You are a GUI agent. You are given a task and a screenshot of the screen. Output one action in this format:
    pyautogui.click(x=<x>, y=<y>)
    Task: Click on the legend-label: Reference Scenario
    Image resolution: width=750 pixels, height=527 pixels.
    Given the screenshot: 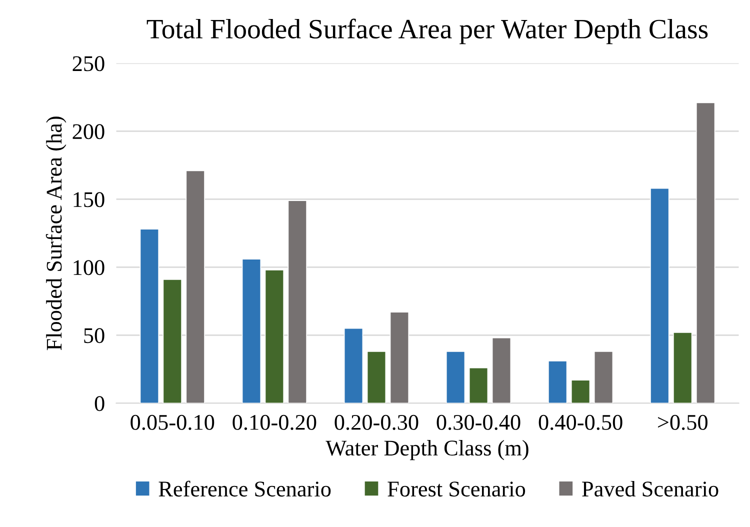 What is the action you would take?
    pyautogui.click(x=244, y=488)
    